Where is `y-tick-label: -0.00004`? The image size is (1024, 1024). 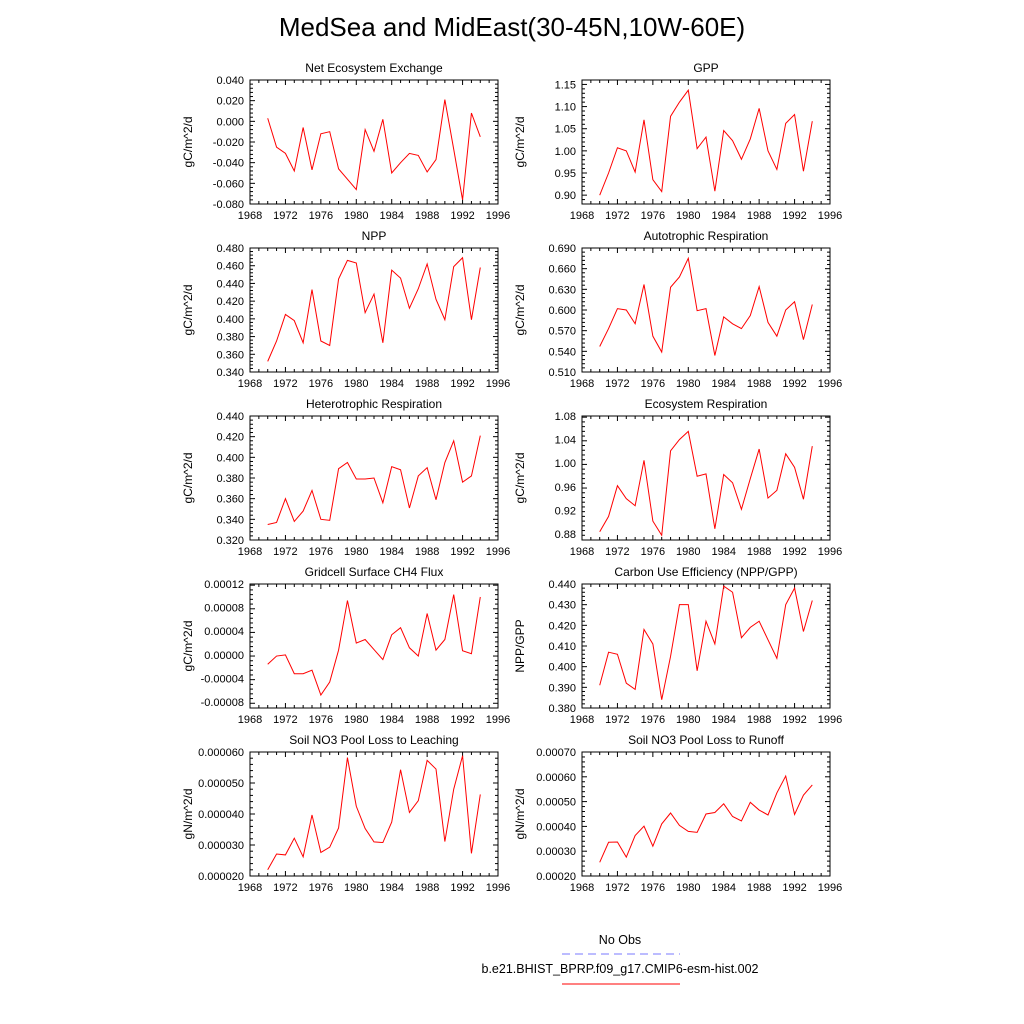 y-tick-label: -0.00004 is located at coordinates (222, 679).